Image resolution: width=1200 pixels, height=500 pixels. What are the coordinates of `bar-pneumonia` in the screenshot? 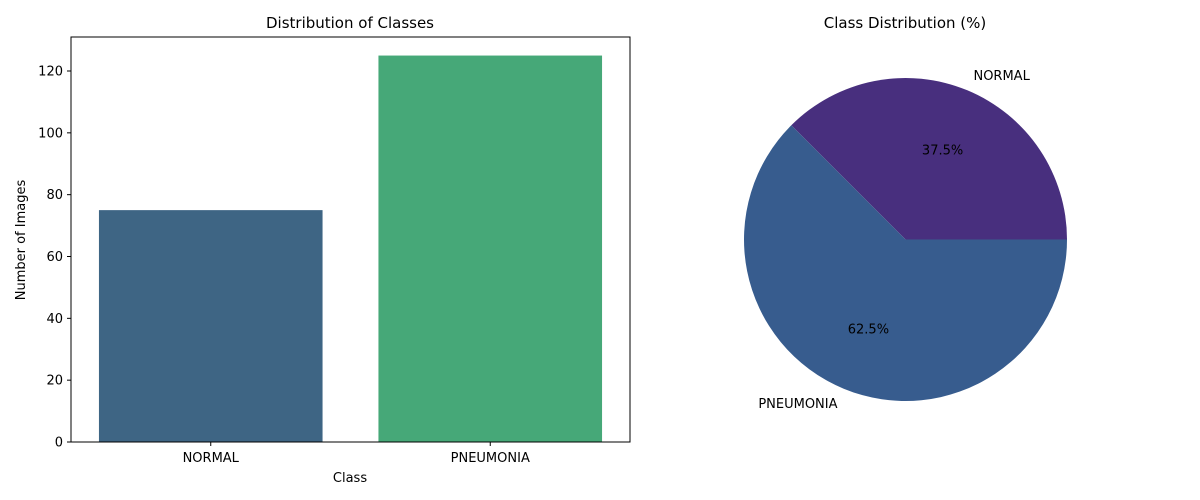 It's located at (490, 248).